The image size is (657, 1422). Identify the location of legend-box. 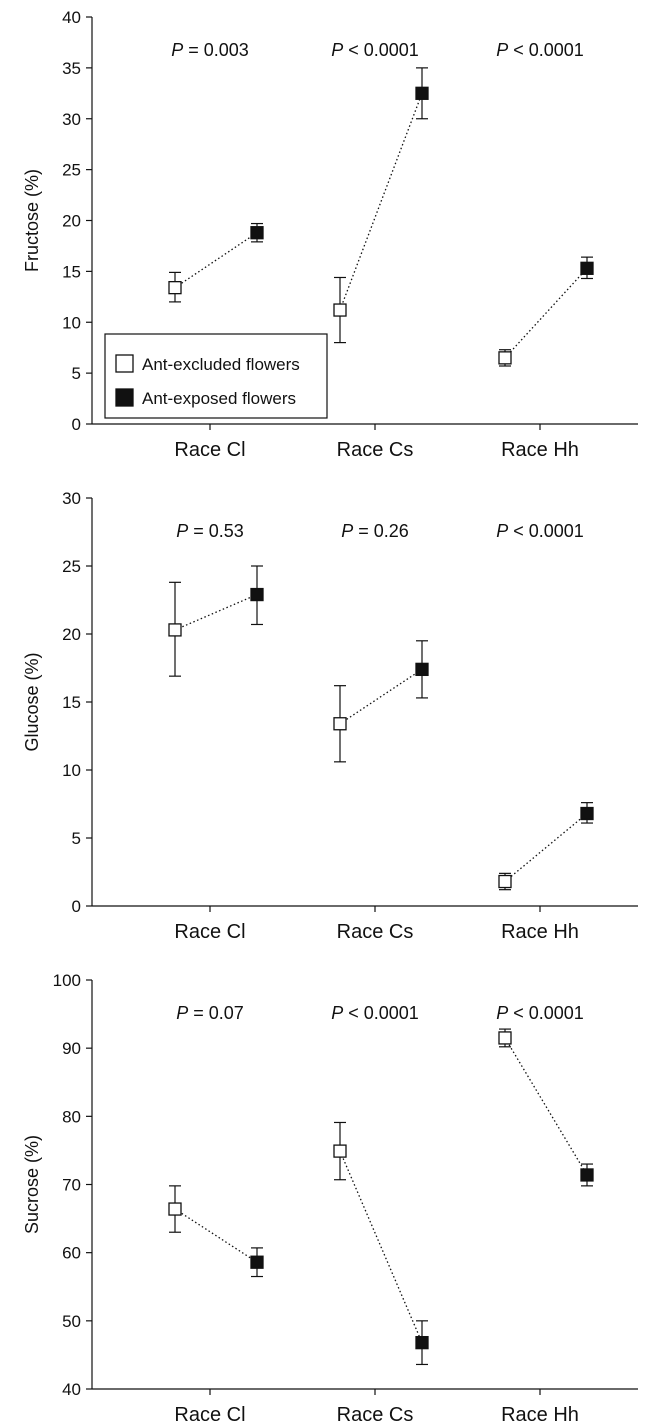
(216, 376).